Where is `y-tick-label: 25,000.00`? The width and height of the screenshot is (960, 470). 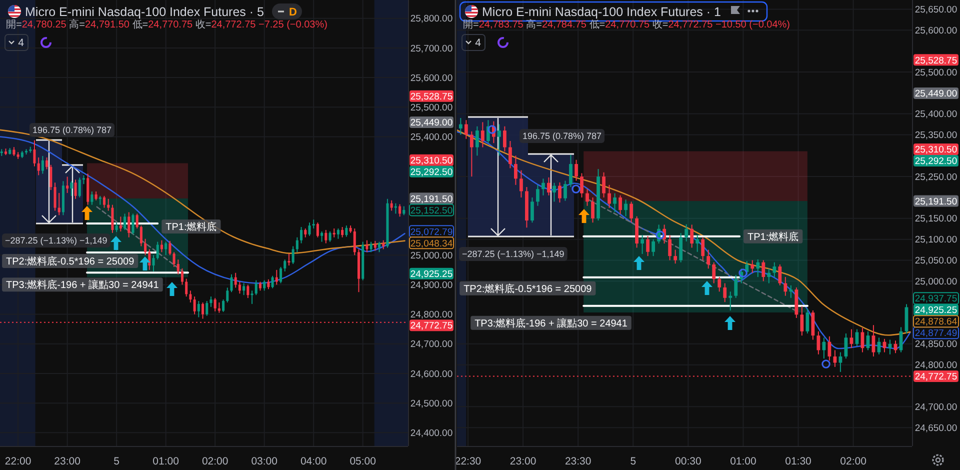 y-tick-label: 25,000.00 is located at coordinates (431, 256).